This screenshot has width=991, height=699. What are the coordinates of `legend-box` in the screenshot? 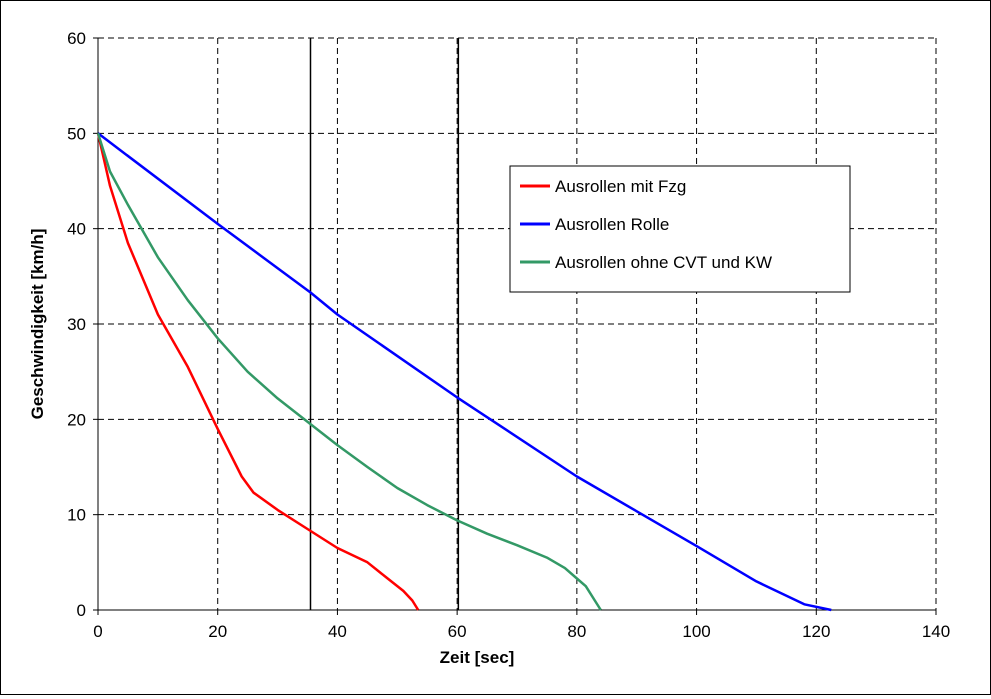 It's located at (680, 229).